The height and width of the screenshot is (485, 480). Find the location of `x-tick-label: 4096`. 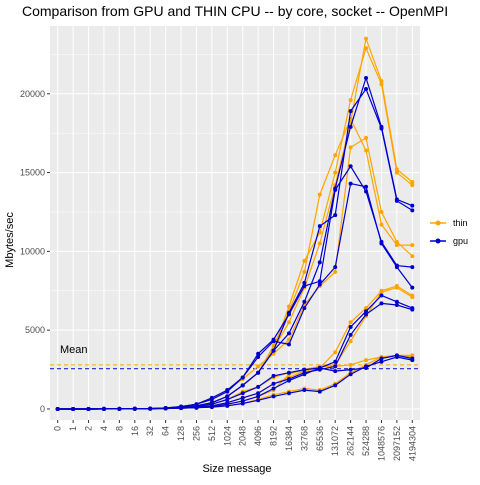

x-tick-label: 4096 is located at coordinates (258, 436).